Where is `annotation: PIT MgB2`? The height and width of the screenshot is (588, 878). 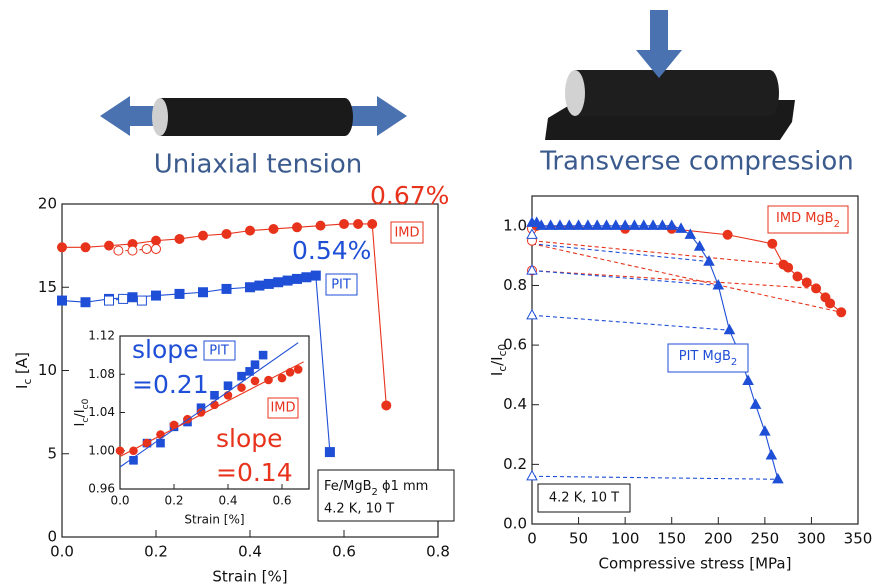
annotation: PIT MgB2 is located at coordinates (708, 358).